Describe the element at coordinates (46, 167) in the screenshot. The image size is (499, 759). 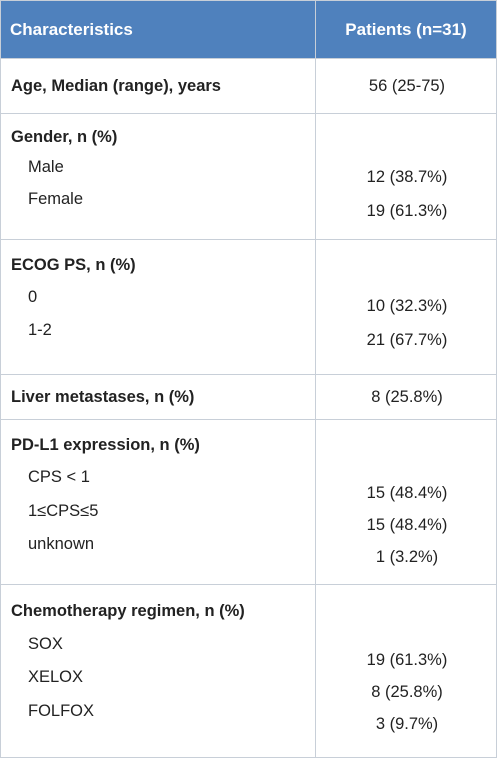
I see `sub-label-male: Male` at that location.